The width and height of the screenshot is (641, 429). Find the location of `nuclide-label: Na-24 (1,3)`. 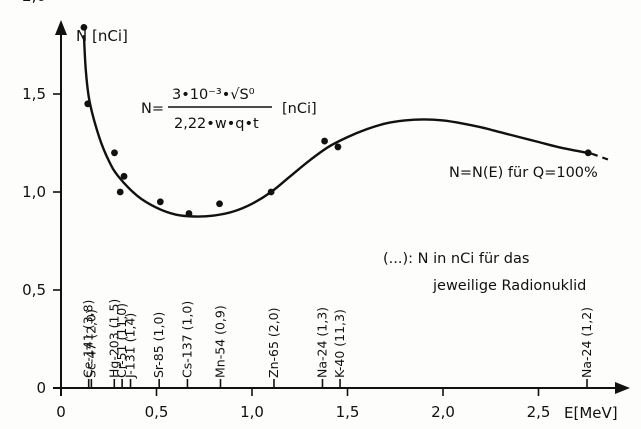

nuclide-label: Na-24 (1,3) is located at coordinates (321, 342).